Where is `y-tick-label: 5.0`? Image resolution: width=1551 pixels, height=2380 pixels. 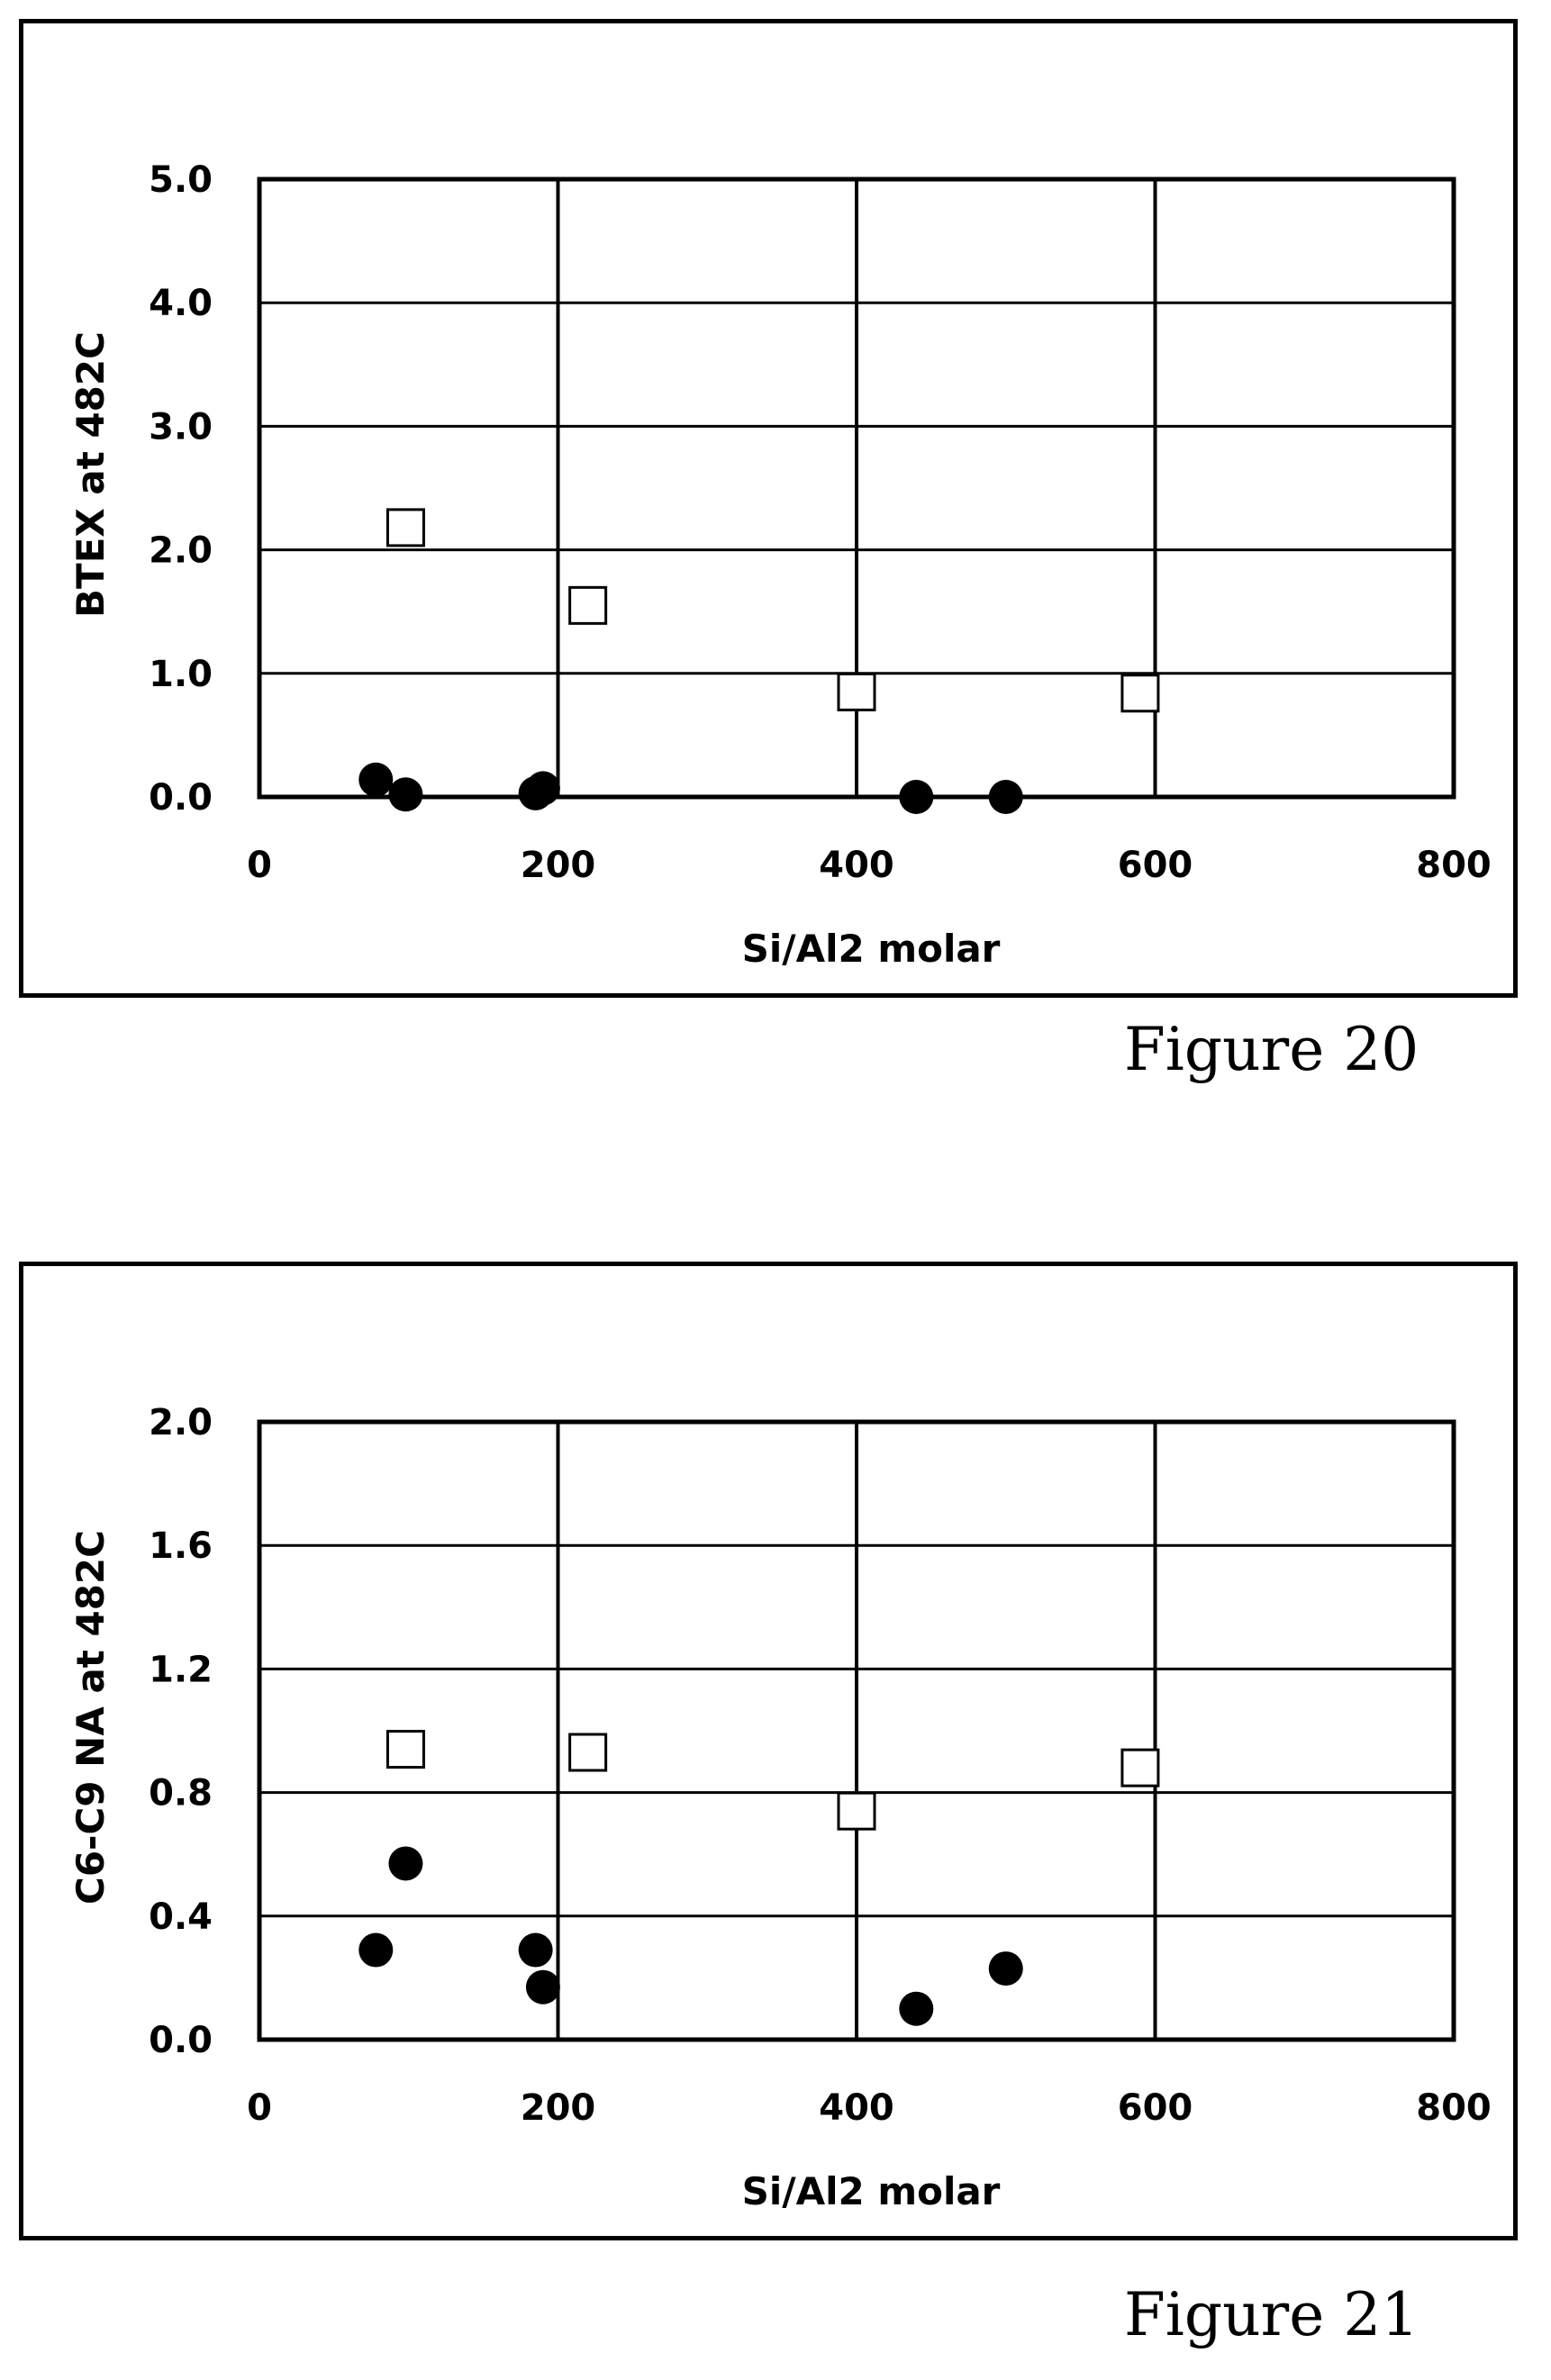
y-tick-label: 5.0 is located at coordinates (181, 180).